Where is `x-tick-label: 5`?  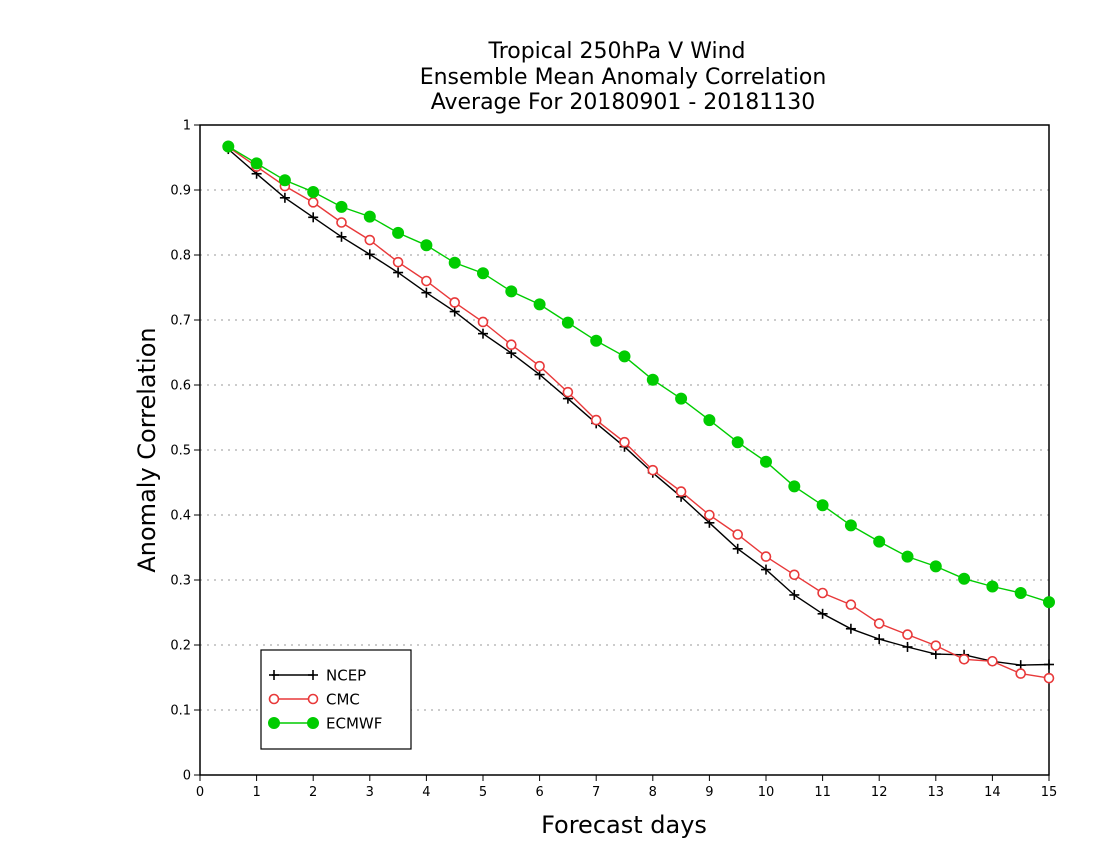
x-tick-label: 5 is located at coordinates (483, 792).